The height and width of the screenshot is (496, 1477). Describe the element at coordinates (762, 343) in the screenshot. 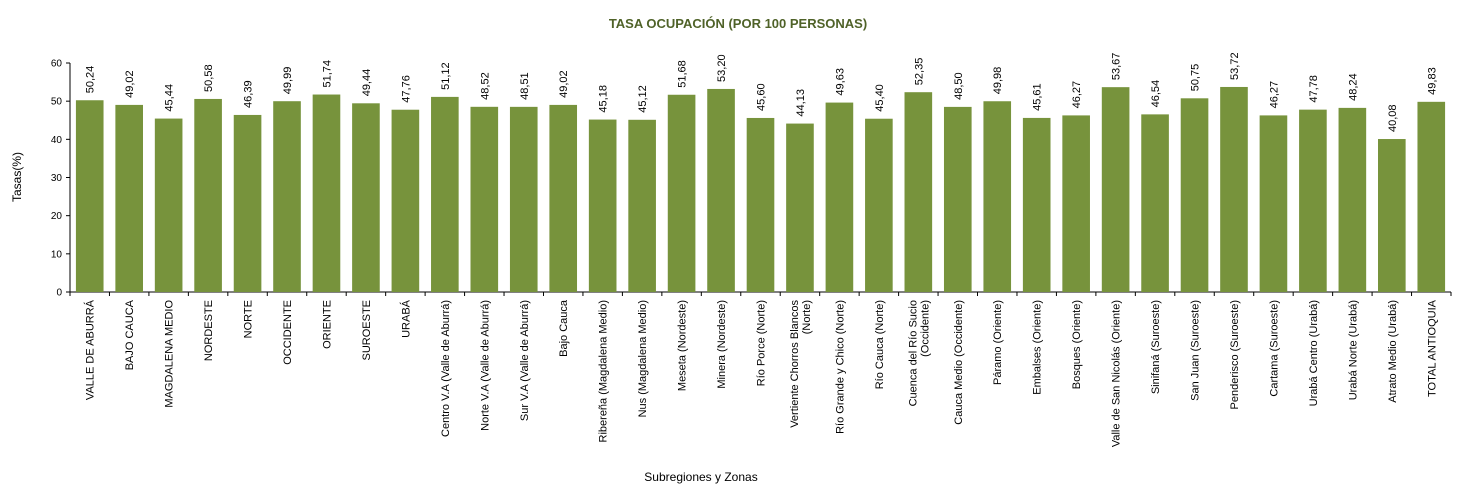

I see `x-tick-label: Río Porce (Norte)` at that location.